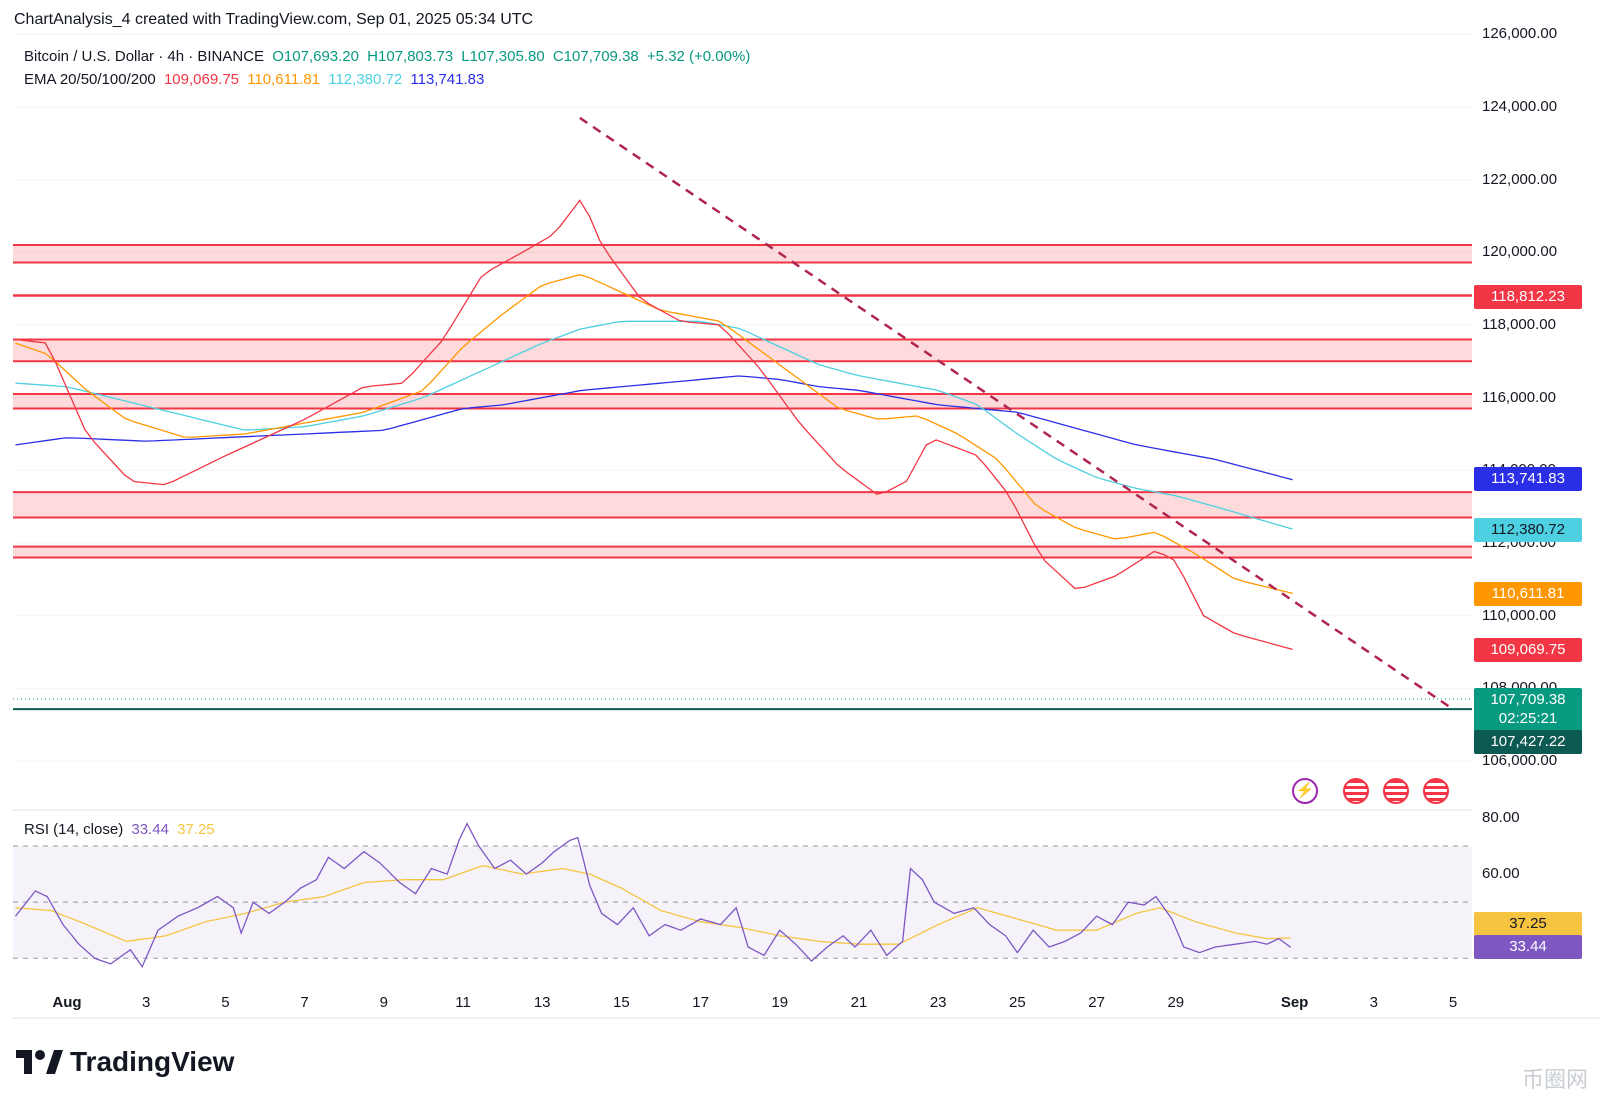 The image size is (1600, 1102). I want to click on time-tick-label: 9, so click(383, 1002).